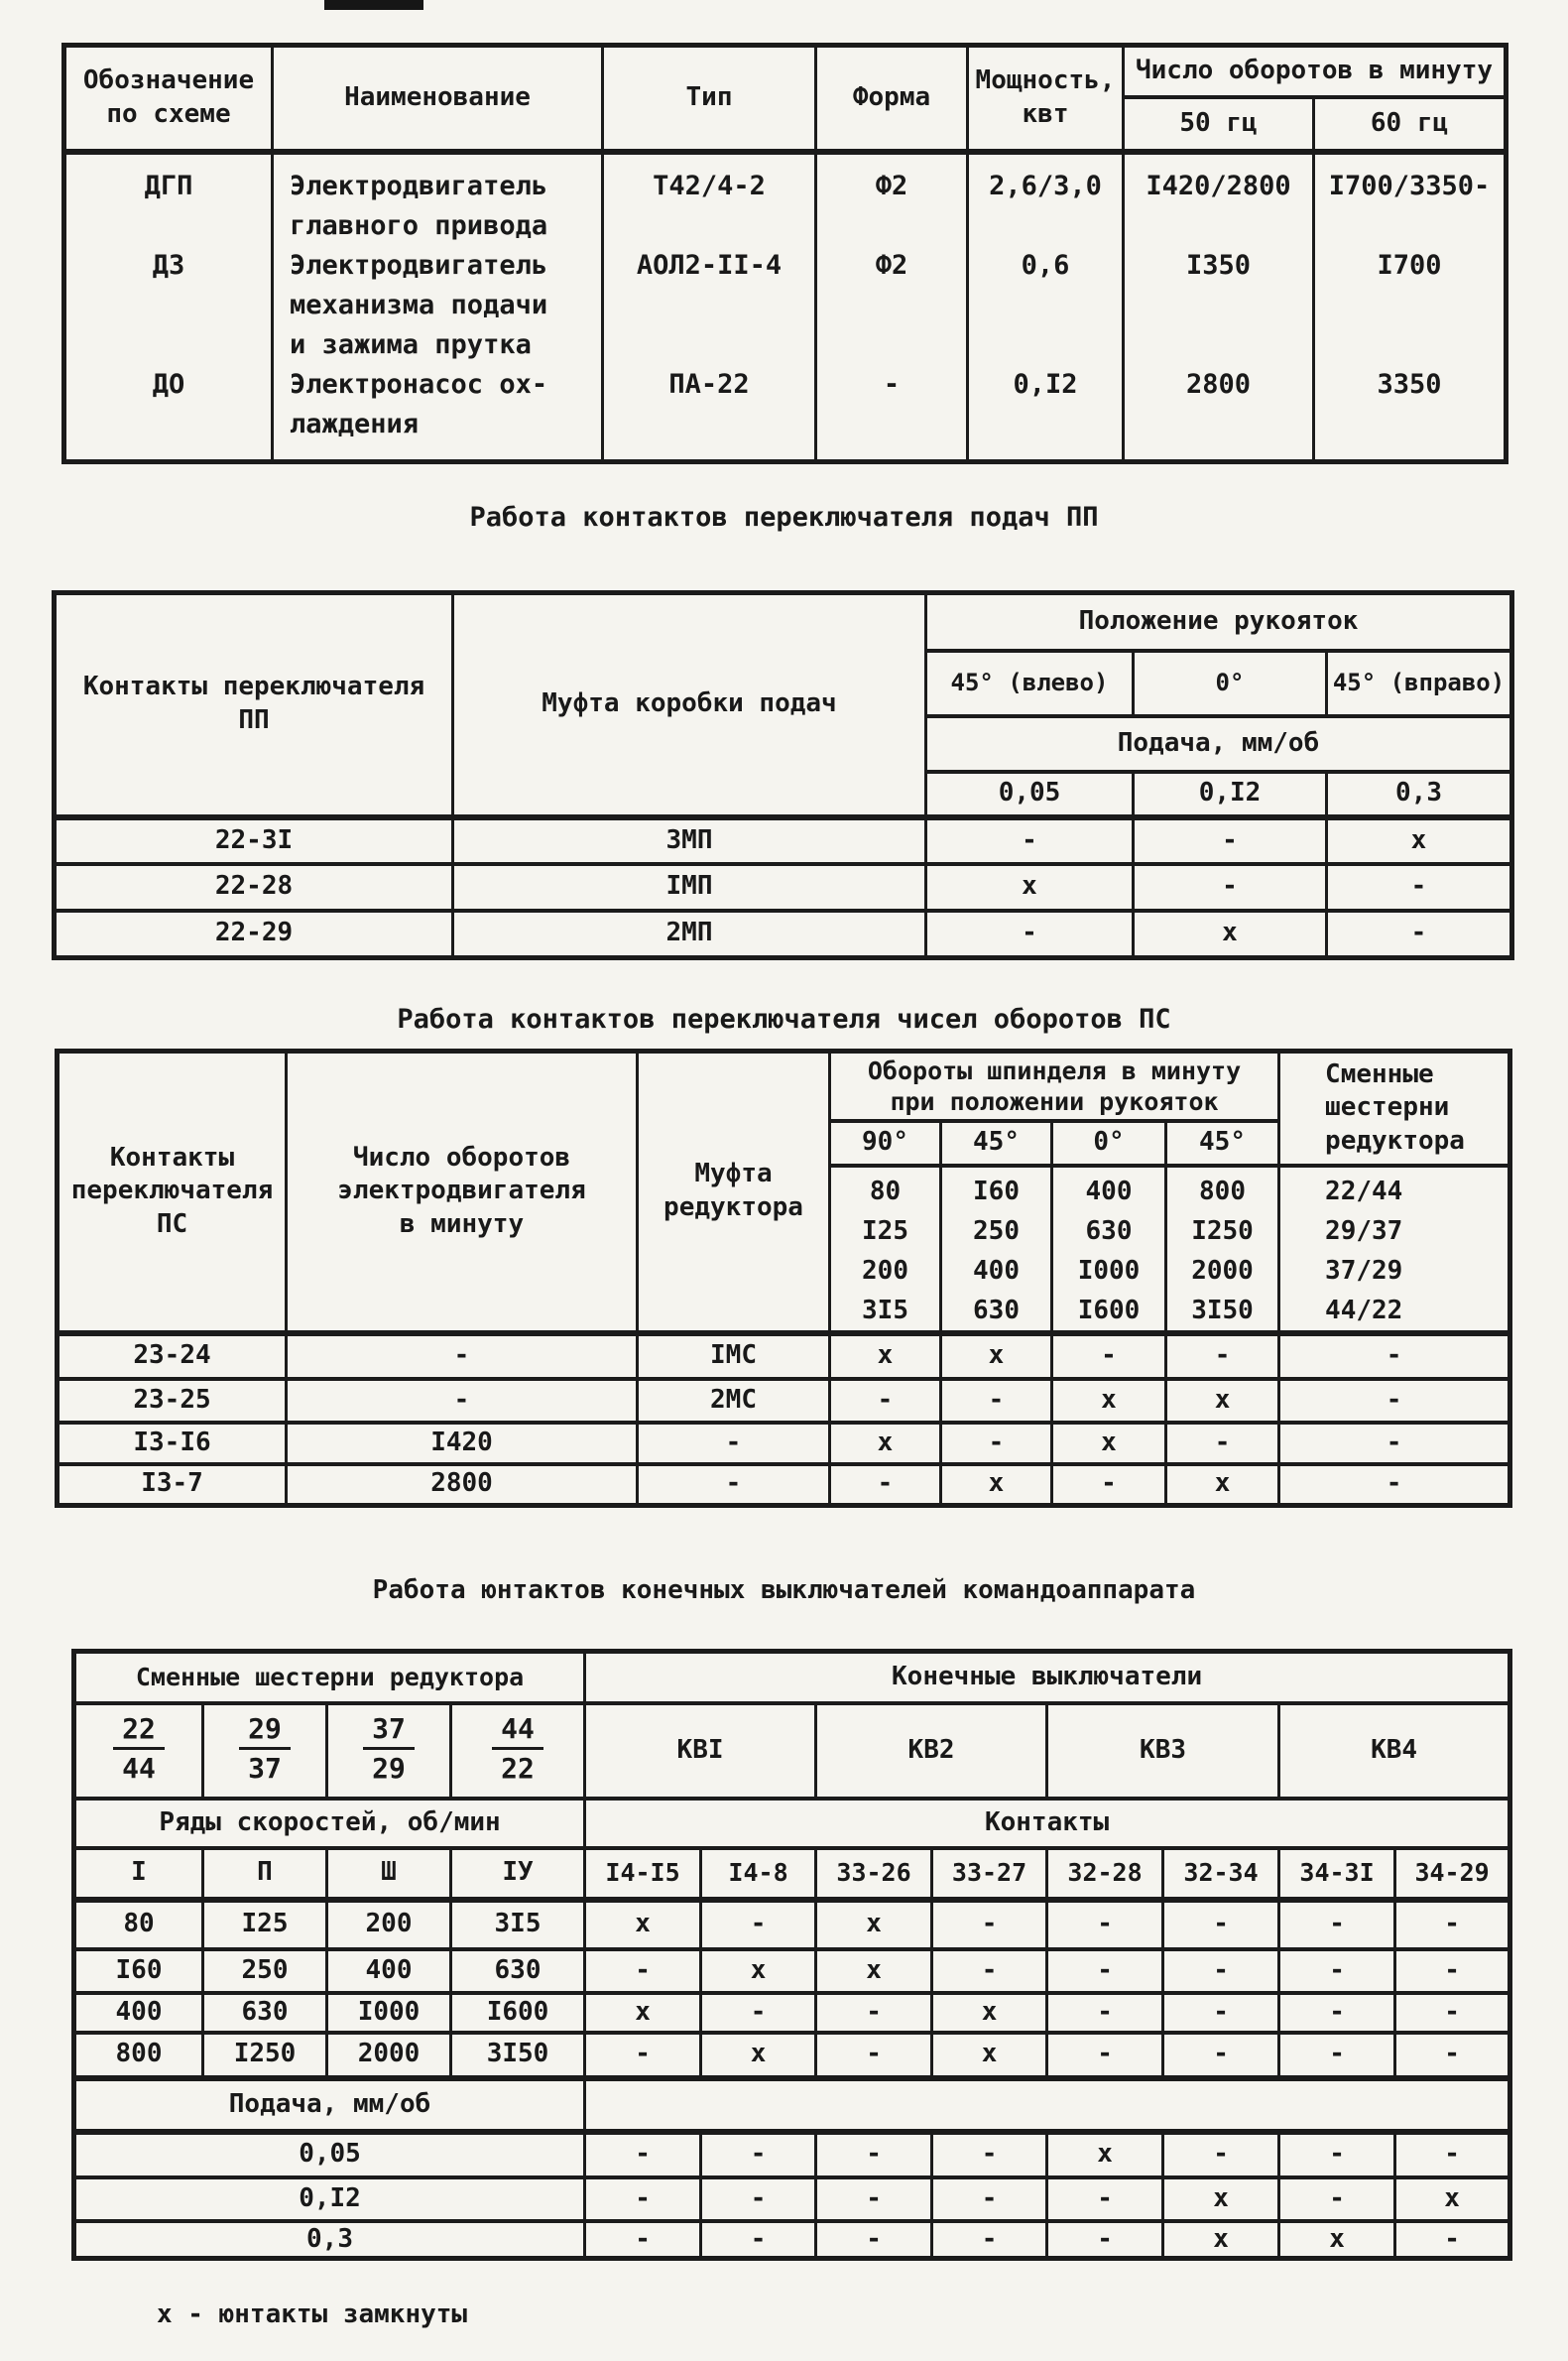  I want to click on speed-cell: 200, so click(388, 1924).